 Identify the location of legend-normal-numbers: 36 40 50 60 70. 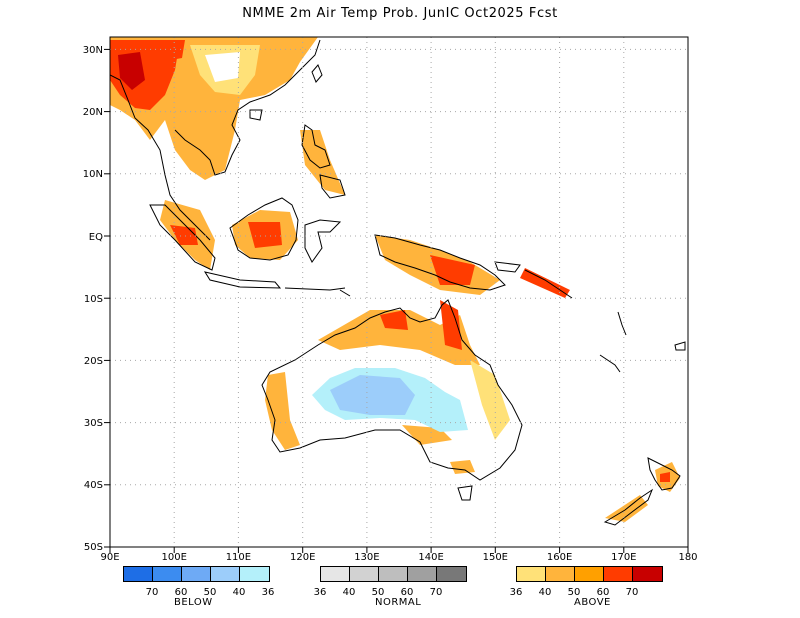
(390, 593).